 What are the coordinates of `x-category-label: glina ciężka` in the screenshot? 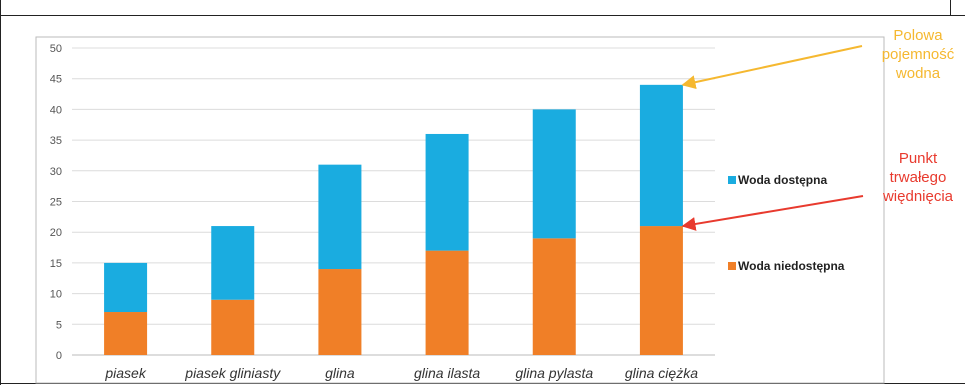 It's located at (661, 373).